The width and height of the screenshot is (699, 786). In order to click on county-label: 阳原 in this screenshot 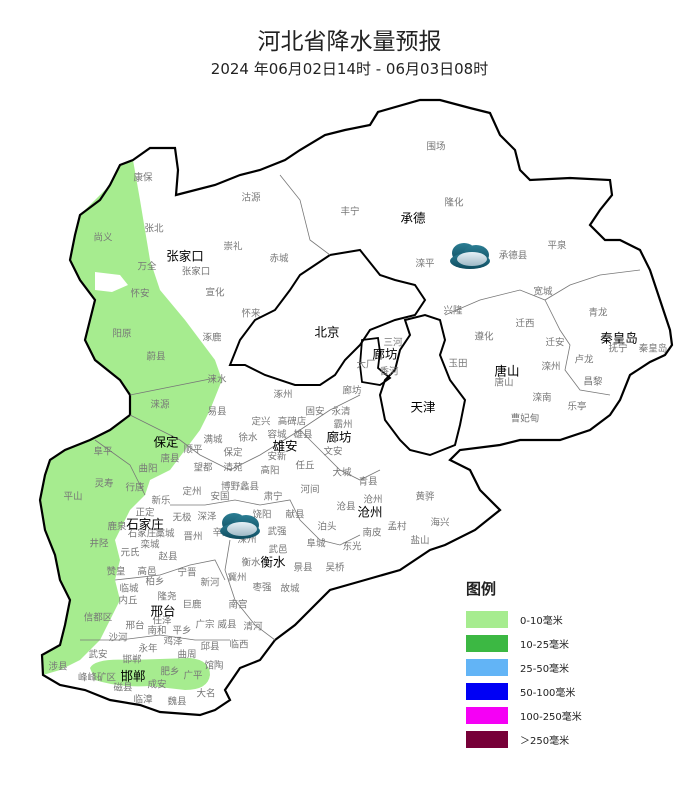, I will do `click(121, 334)`.